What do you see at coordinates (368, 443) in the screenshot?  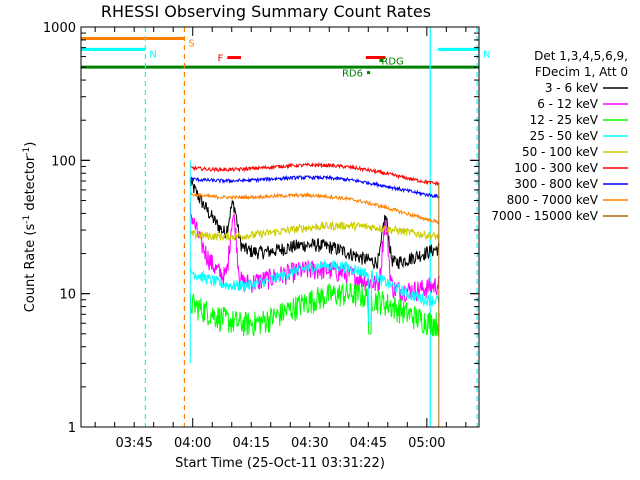 I see `x-tick-label: 04:45` at bounding box center [368, 443].